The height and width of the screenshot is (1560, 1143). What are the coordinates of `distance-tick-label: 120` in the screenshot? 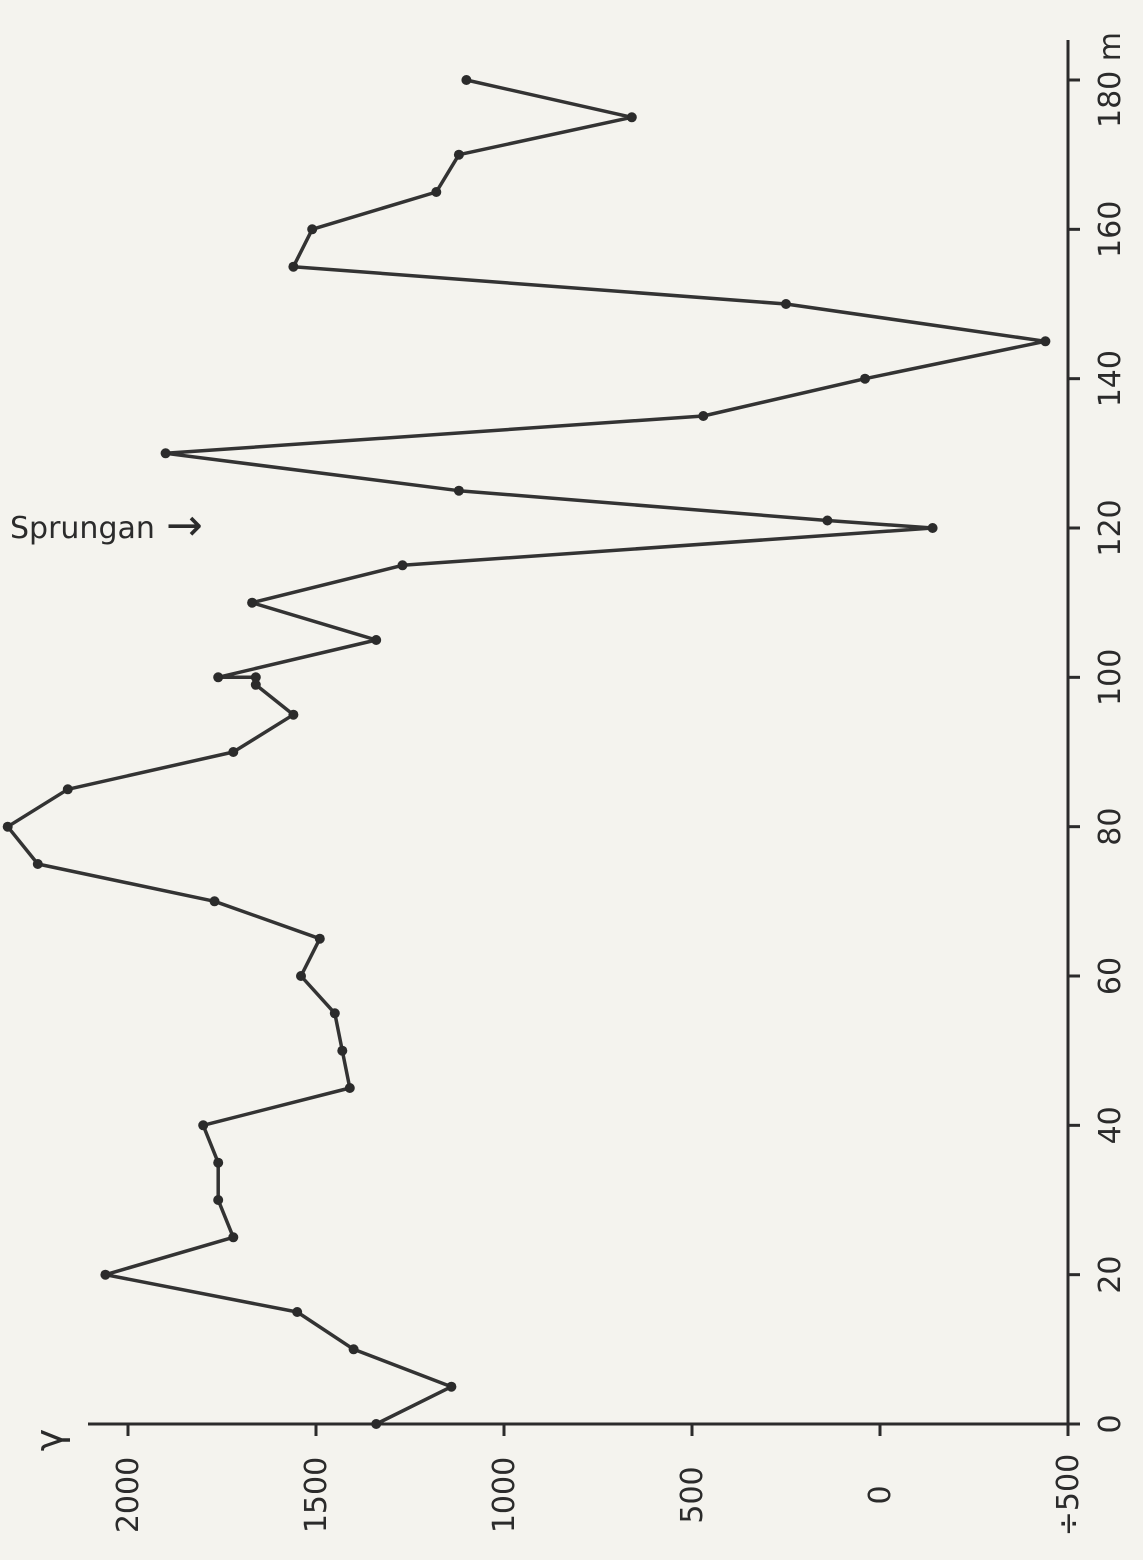 It's located at (1110, 527).